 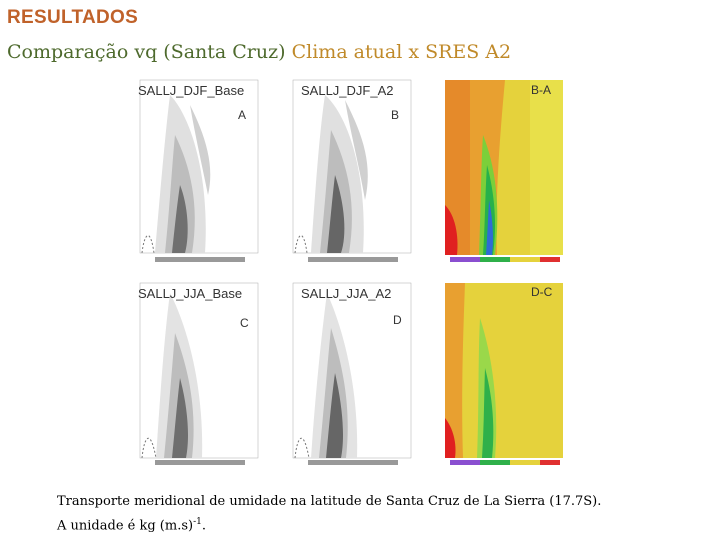 I want to click on difference-plot-jja, so click(x=504, y=374).